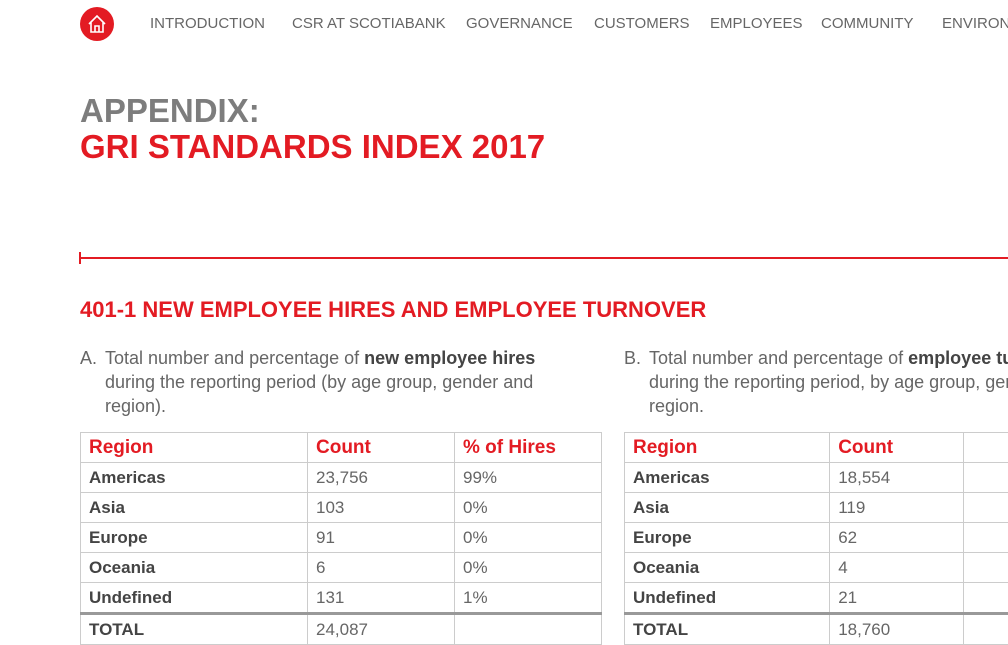  Describe the element at coordinates (897, 538) in the screenshot. I see `table-cell: 62` at that location.